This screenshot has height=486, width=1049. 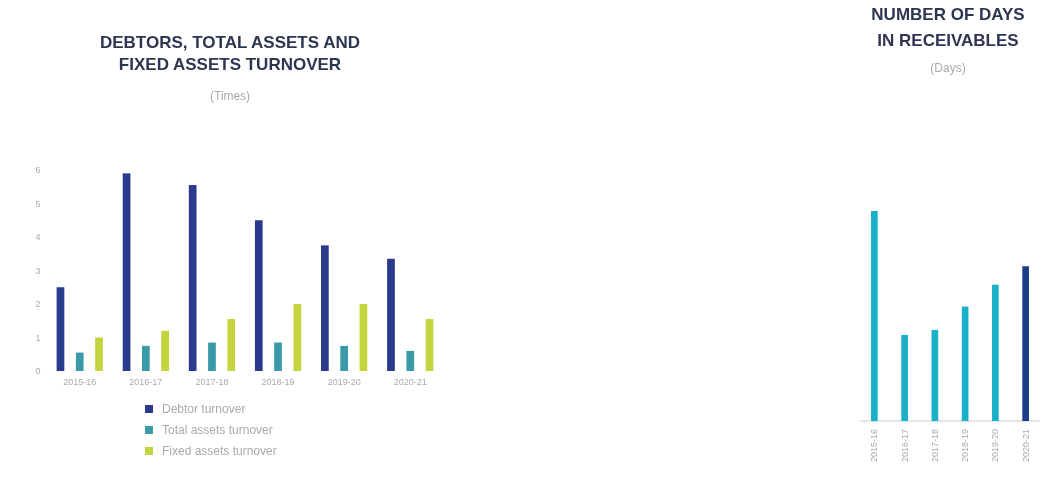 What do you see at coordinates (230, 53) in the screenshot?
I see `chart-title: DEBTORS, TOTAL ASSETS AND FIXED ASSETS TURNOVER` at bounding box center [230, 53].